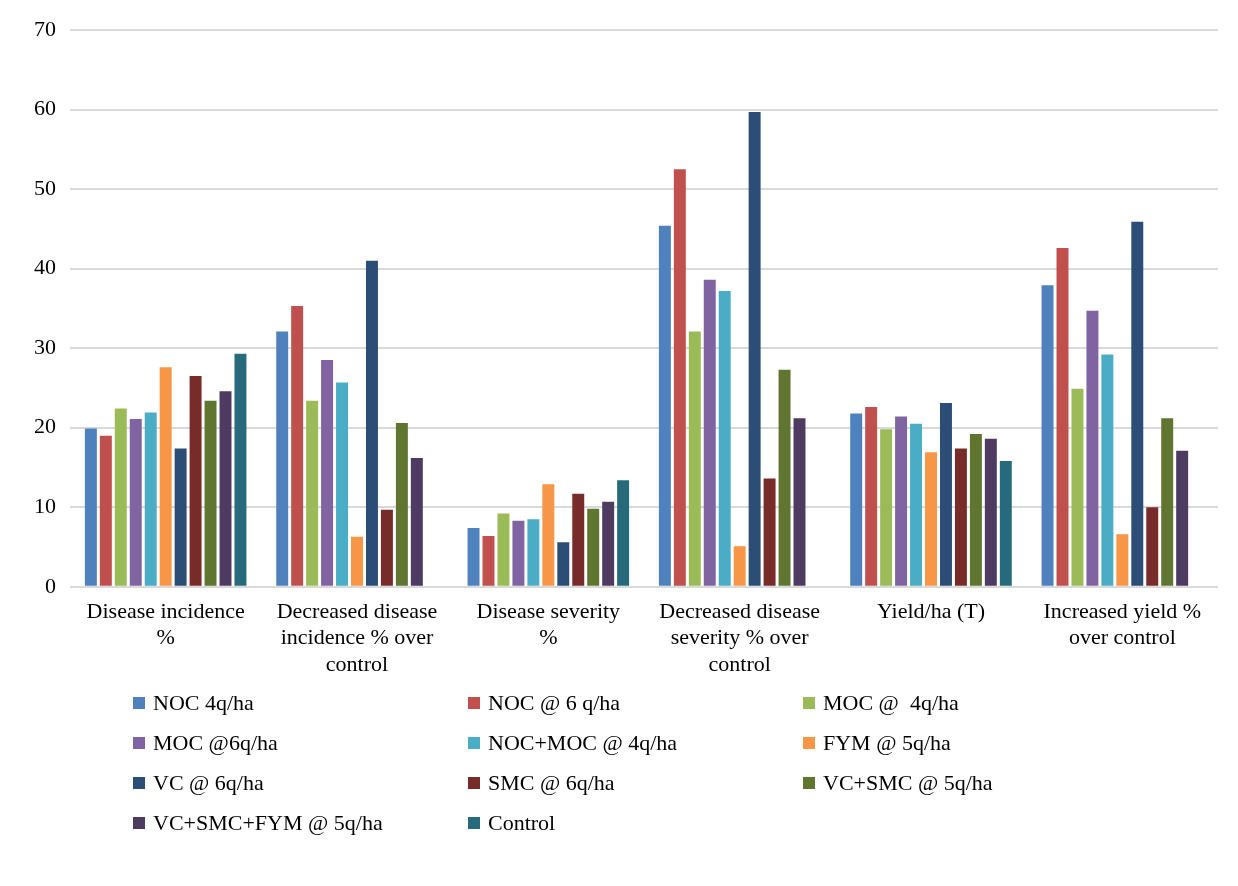 The image size is (1238, 886). I want to click on y-tick-label: 10, so click(45, 506).